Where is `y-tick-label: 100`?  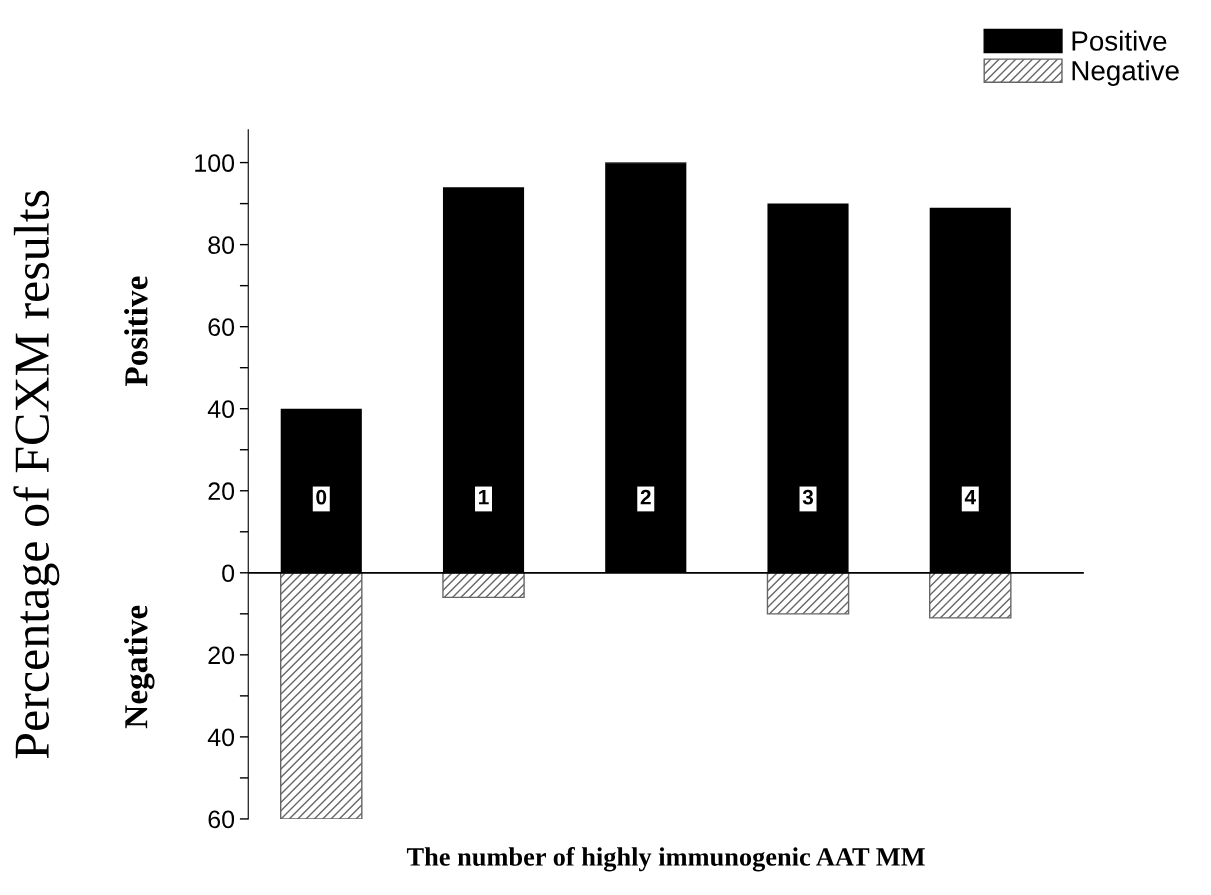
y-tick-label: 100 is located at coordinates (215, 163).